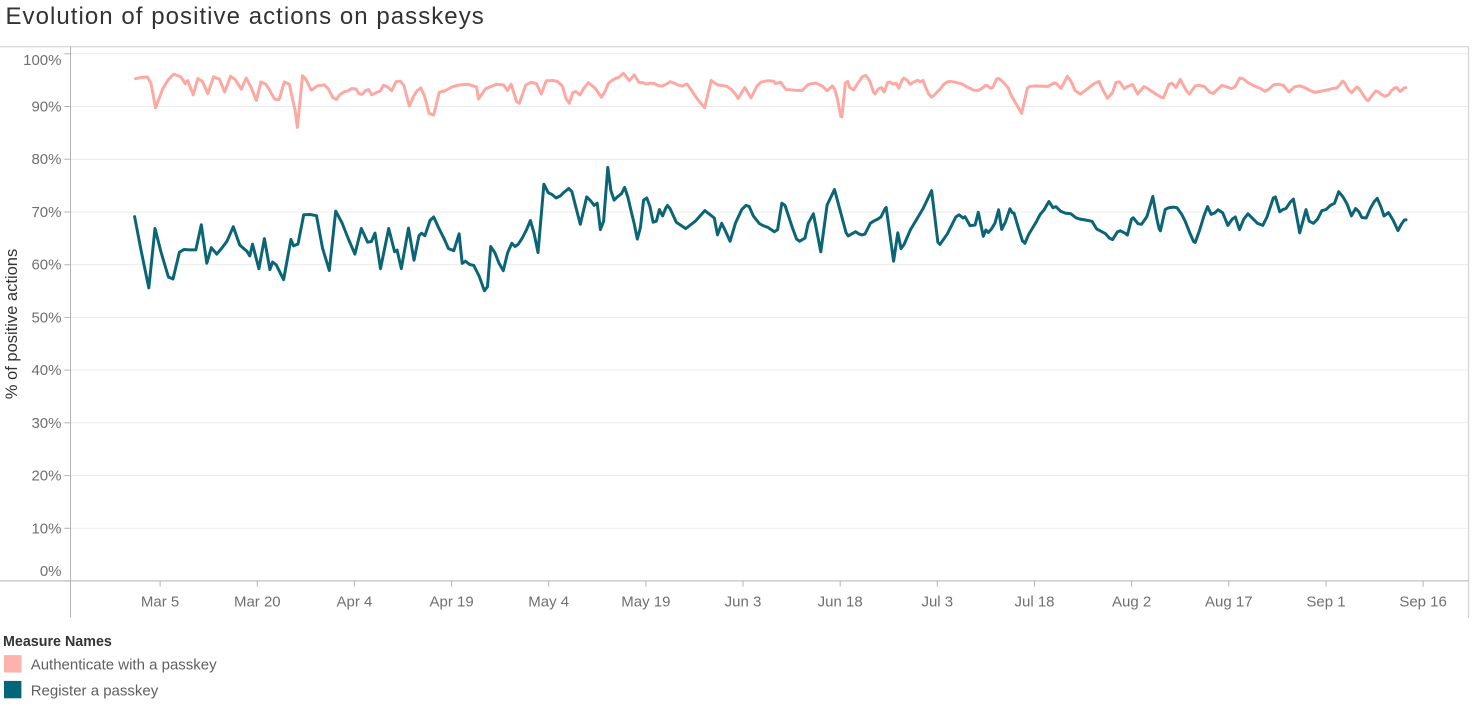  Describe the element at coordinates (46, 370) in the screenshot. I see `svg-text: 40%` at that location.